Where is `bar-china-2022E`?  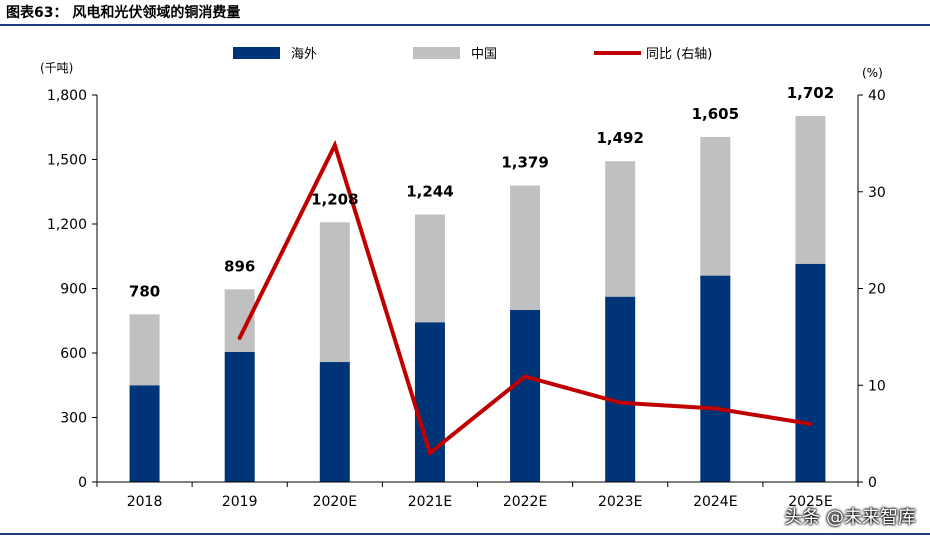
bar-china-2022E is located at coordinates (525, 247).